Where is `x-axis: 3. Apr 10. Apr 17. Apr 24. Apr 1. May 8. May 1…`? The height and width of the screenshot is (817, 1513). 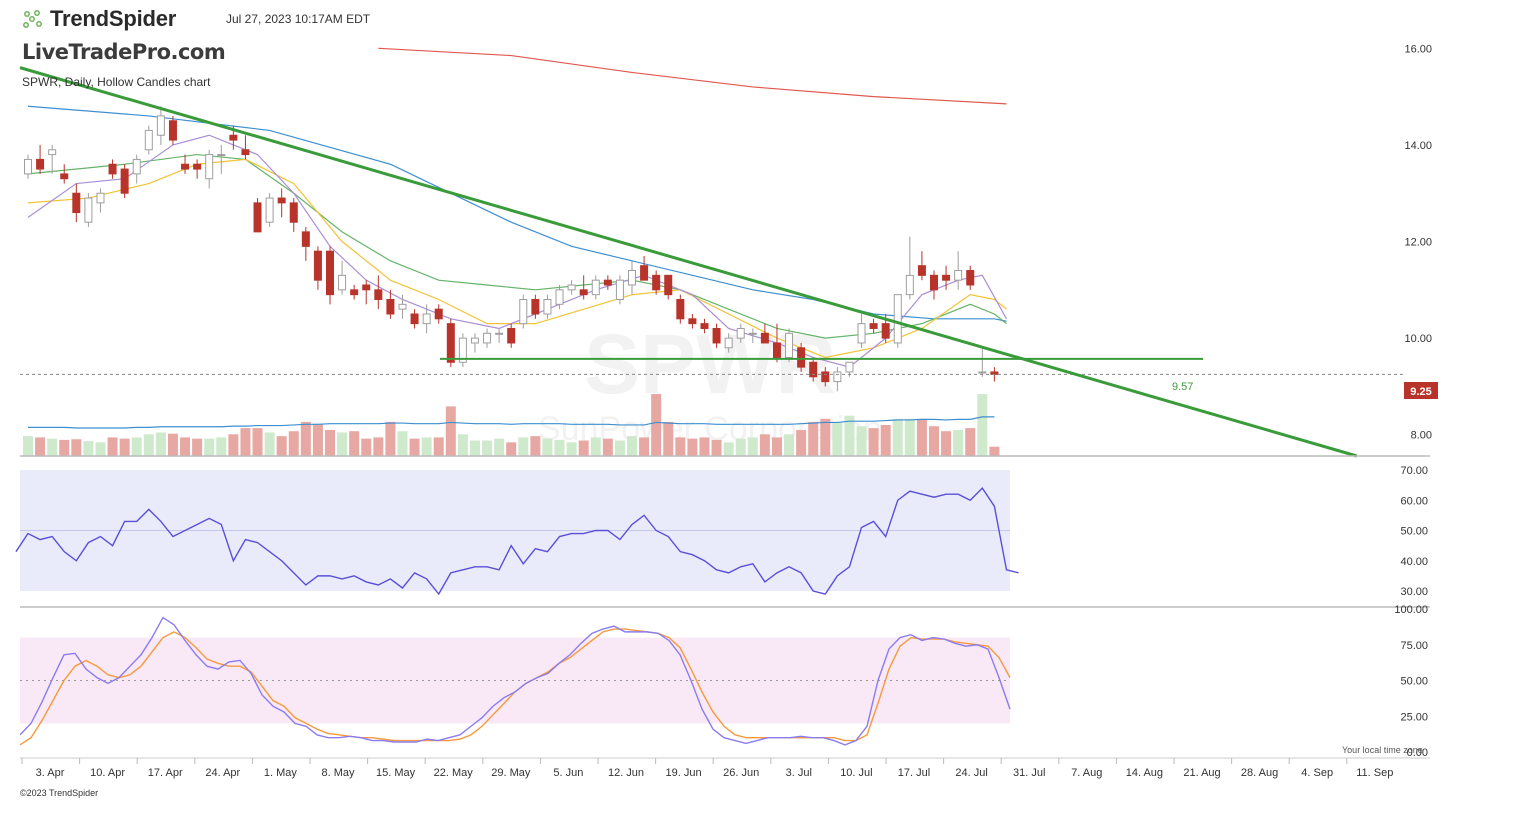 x-axis: 3. Apr 10. Apr 17. Apr 24. Apr 1. May 8. May 1… is located at coordinates (725, 768).